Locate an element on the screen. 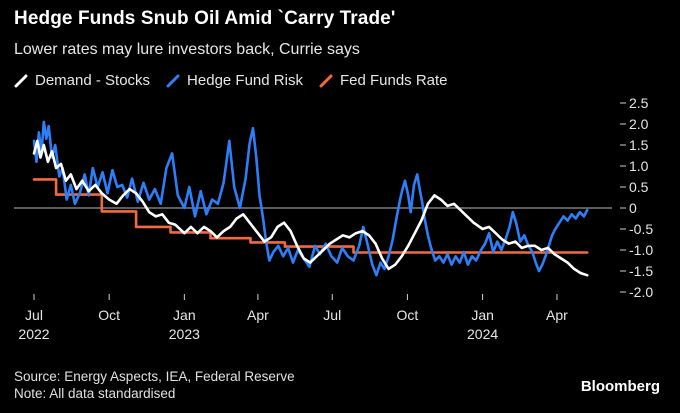 The height and width of the screenshot is (413, 680). y-tick-label: -1.0 is located at coordinates (641, 250).